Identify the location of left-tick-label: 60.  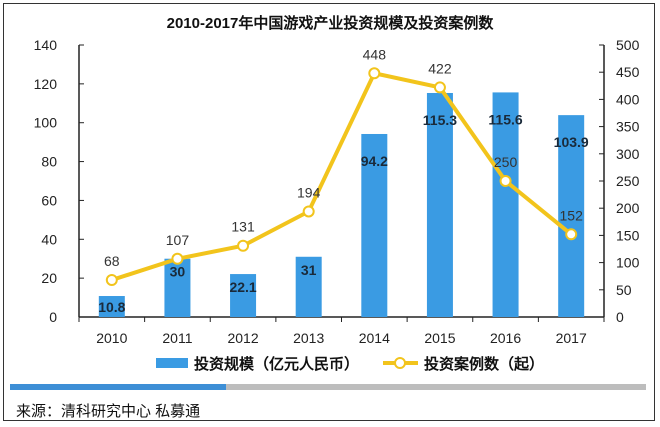
(49, 200).